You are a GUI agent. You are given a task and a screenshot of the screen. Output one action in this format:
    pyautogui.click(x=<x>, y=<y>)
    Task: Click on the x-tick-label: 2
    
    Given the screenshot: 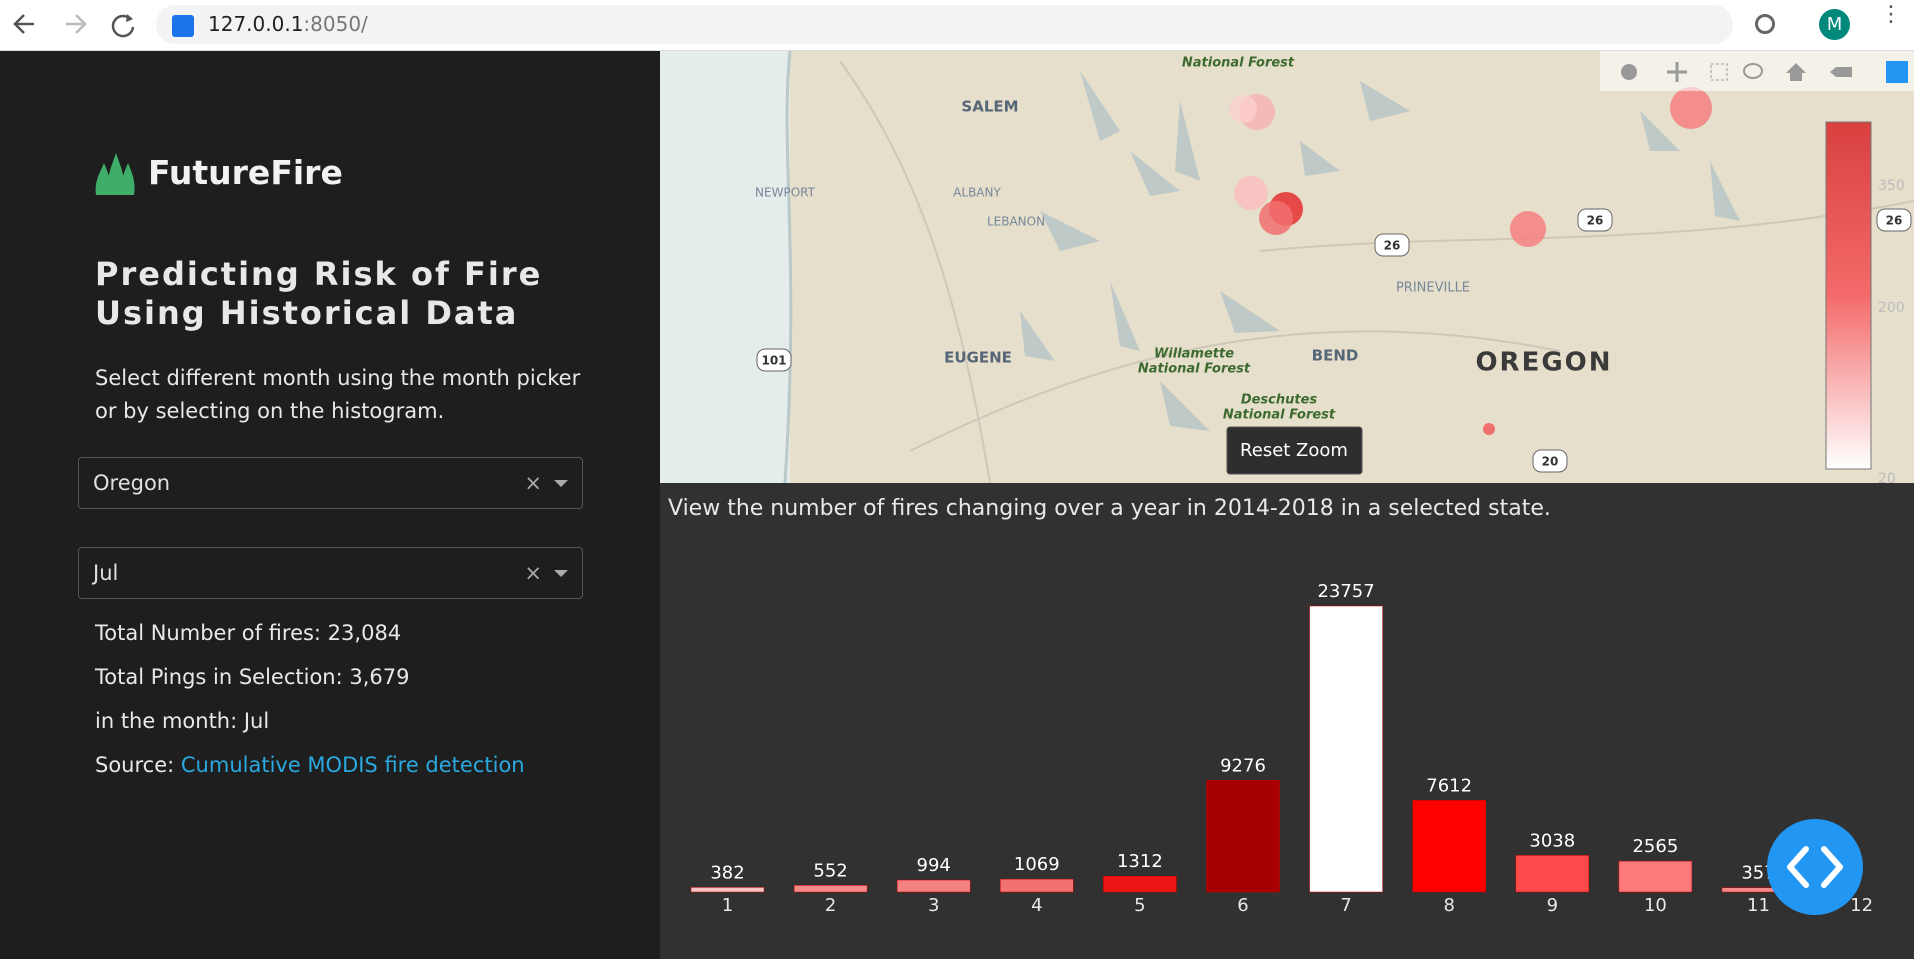 What is the action you would take?
    pyautogui.click(x=830, y=905)
    